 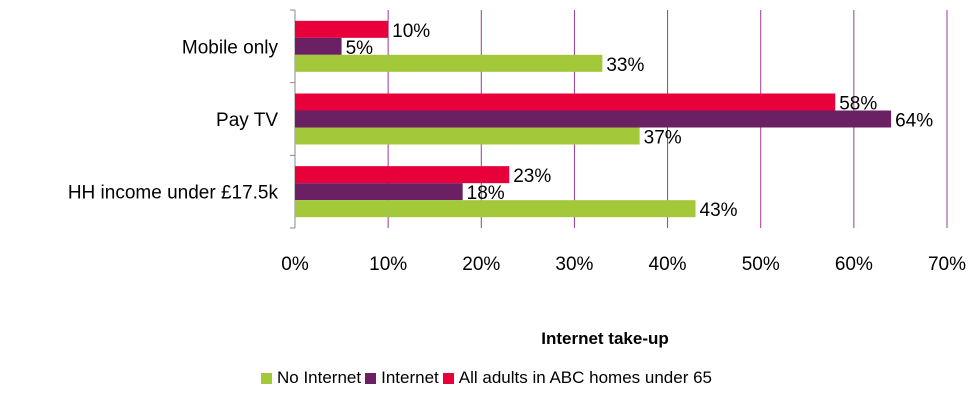 I want to click on legend-item: Internet, so click(x=402, y=378).